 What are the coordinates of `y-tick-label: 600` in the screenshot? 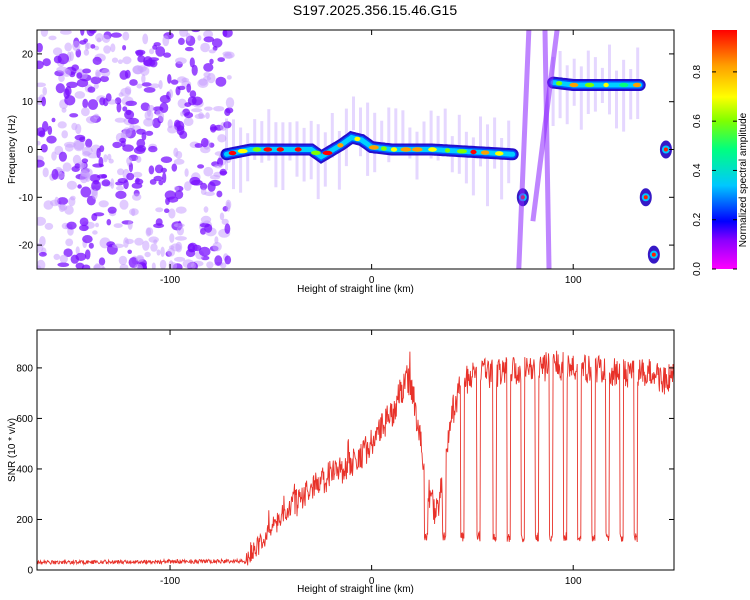 It's located at (24, 419).